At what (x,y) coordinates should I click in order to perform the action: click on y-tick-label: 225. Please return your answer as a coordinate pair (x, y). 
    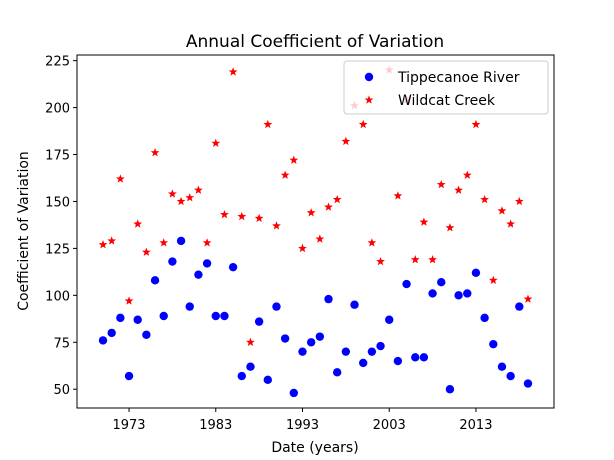
    Looking at the image, I should click on (57, 62).